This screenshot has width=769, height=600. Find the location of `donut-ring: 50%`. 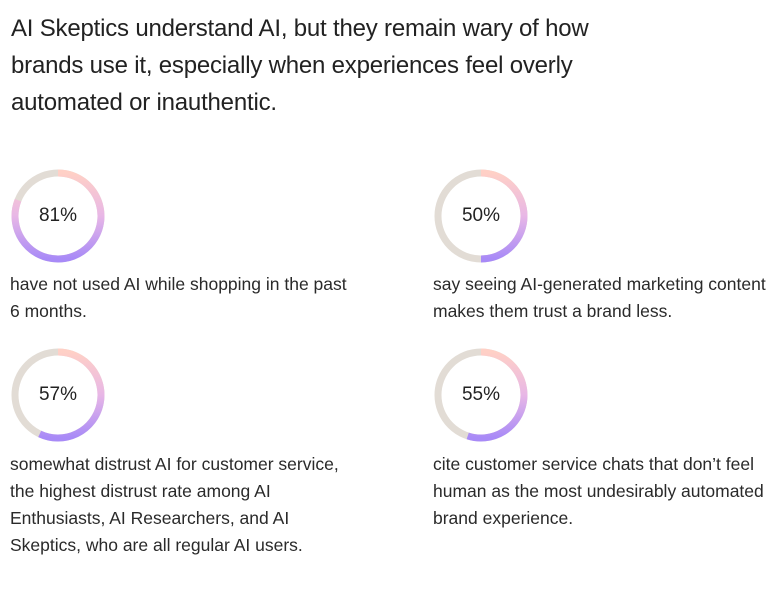

donut-ring: 50% is located at coordinates (481, 216).